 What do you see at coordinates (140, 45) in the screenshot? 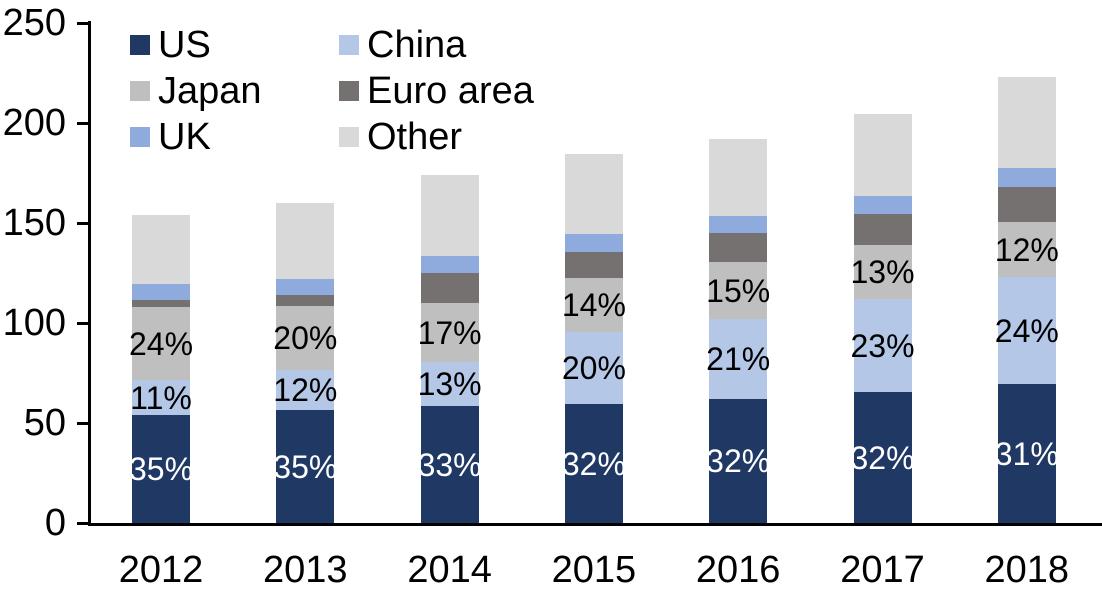
I see `legend-swatch-us` at bounding box center [140, 45].